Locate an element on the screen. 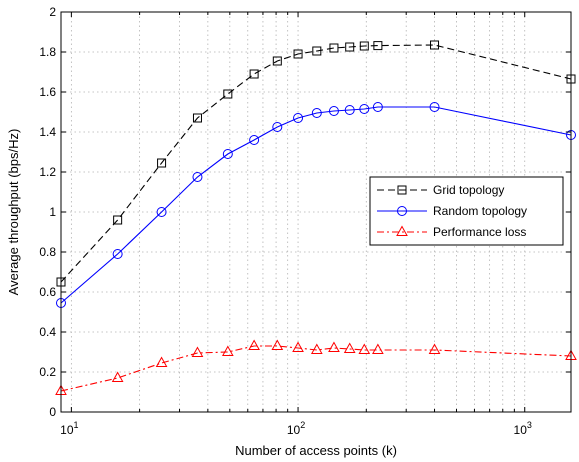  x-tick-label: 10² is located at coordinates (296, 428).